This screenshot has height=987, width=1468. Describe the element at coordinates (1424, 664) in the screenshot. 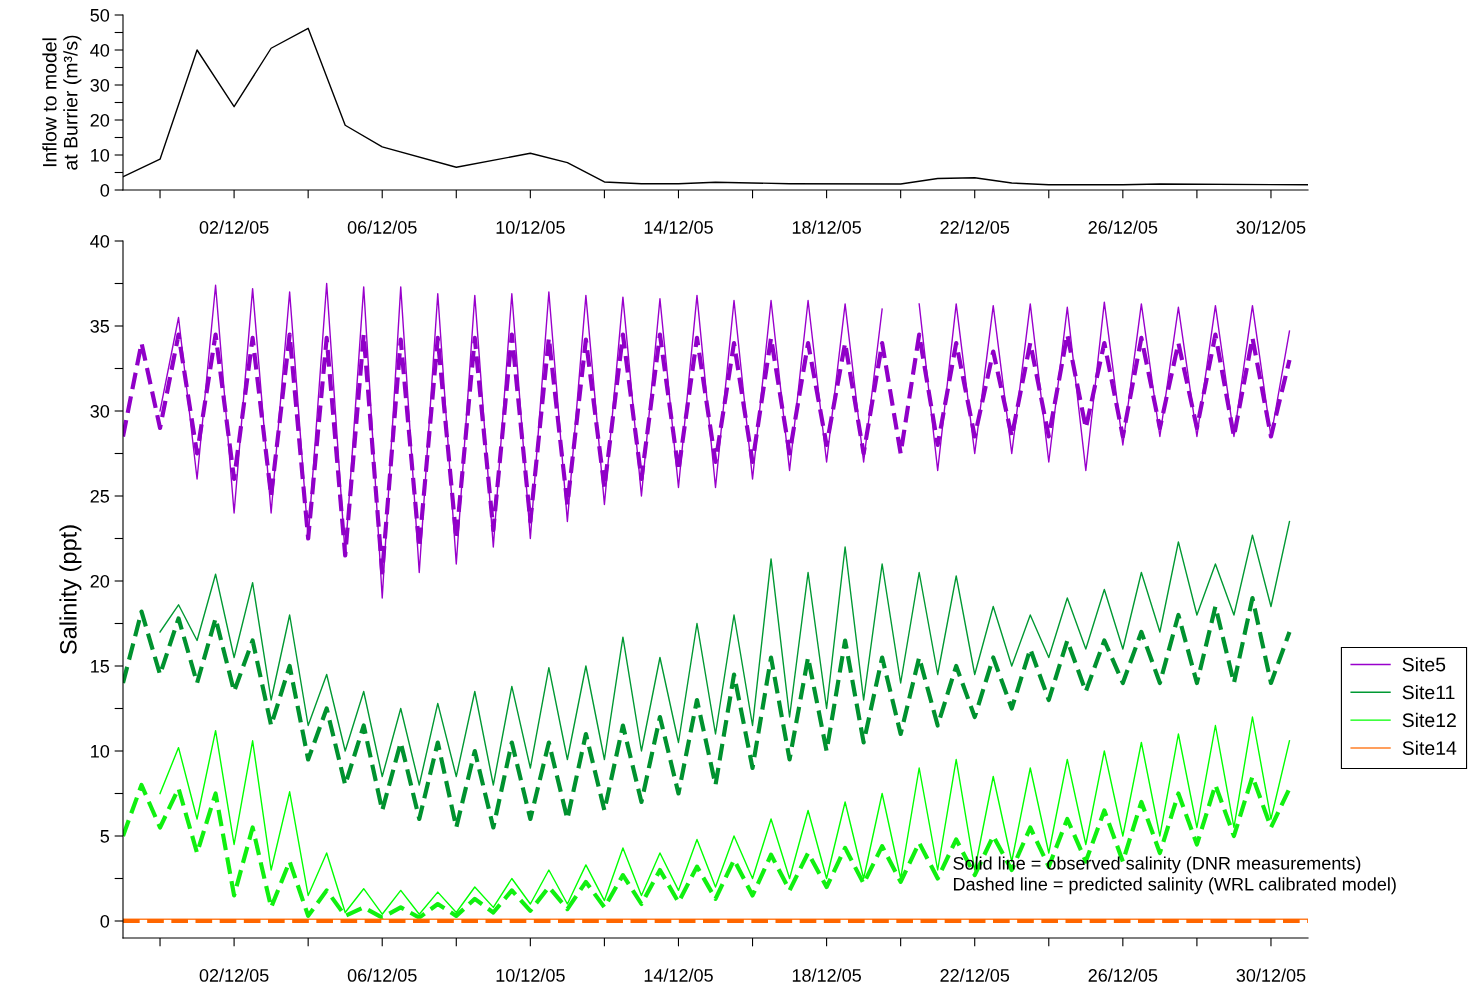

I see `legend-label: Site5` at that location.